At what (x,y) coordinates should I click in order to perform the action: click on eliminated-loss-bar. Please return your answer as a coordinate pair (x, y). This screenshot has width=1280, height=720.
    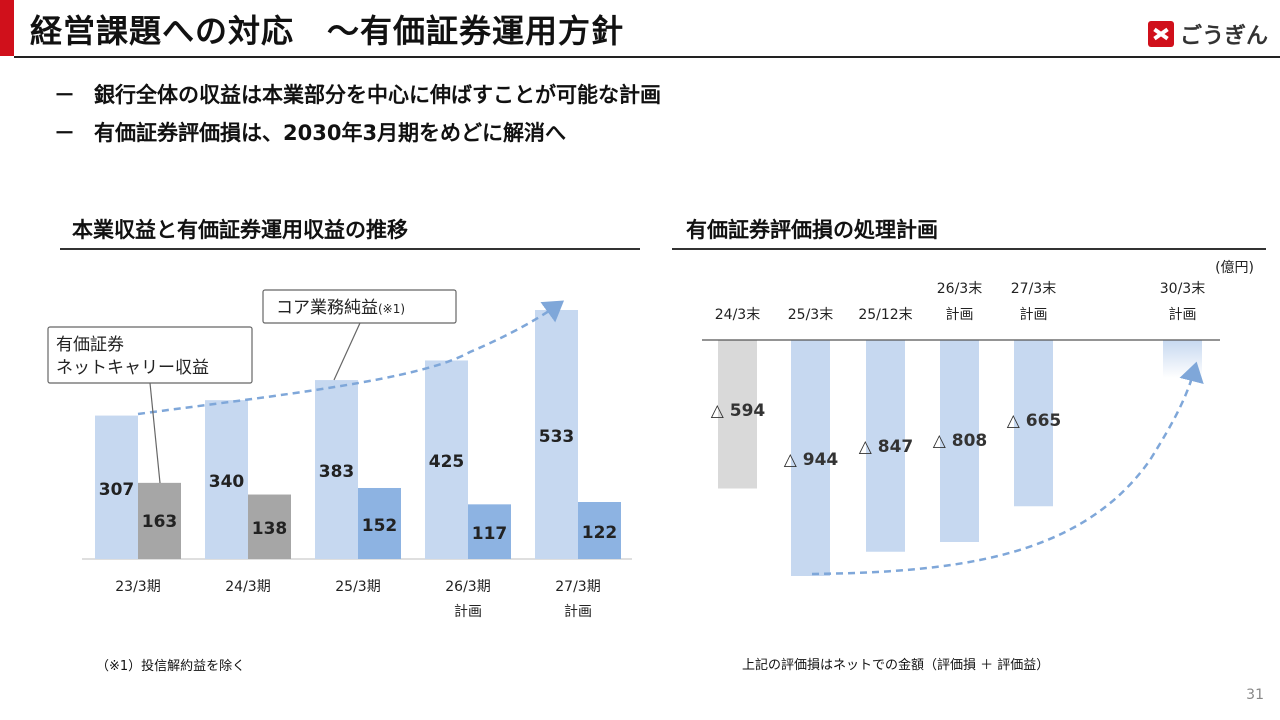
    Looking at the image, I should click on (1182, 359).